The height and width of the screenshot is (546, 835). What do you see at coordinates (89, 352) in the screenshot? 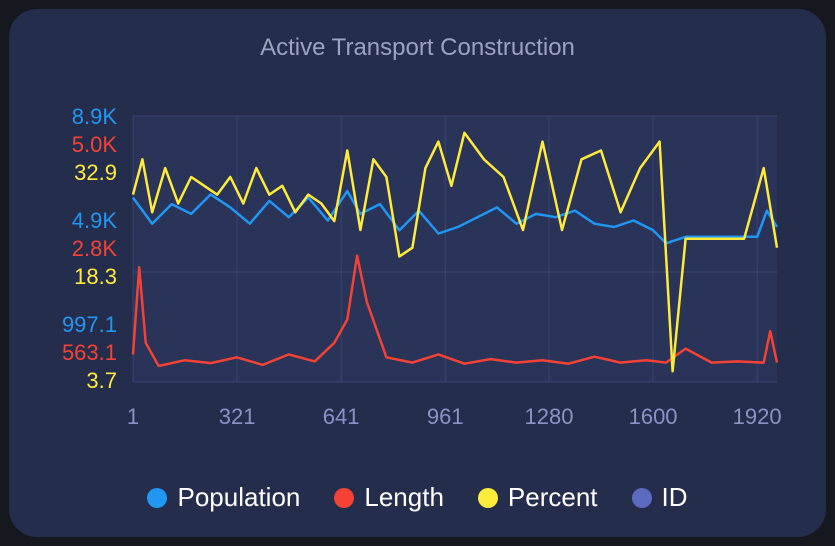
I see `y-tick-label-length: 563.1` at bounding box center [89, 352].